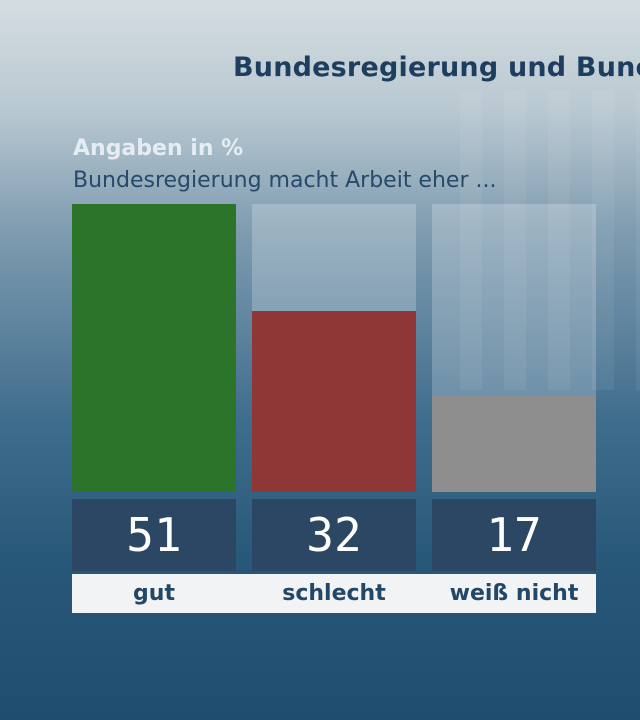 The image size is (640, 720). What do you see at coordinates (334, 401) in the screenshot?
I see `bar-schlecht` at bounding box center [334, 401].